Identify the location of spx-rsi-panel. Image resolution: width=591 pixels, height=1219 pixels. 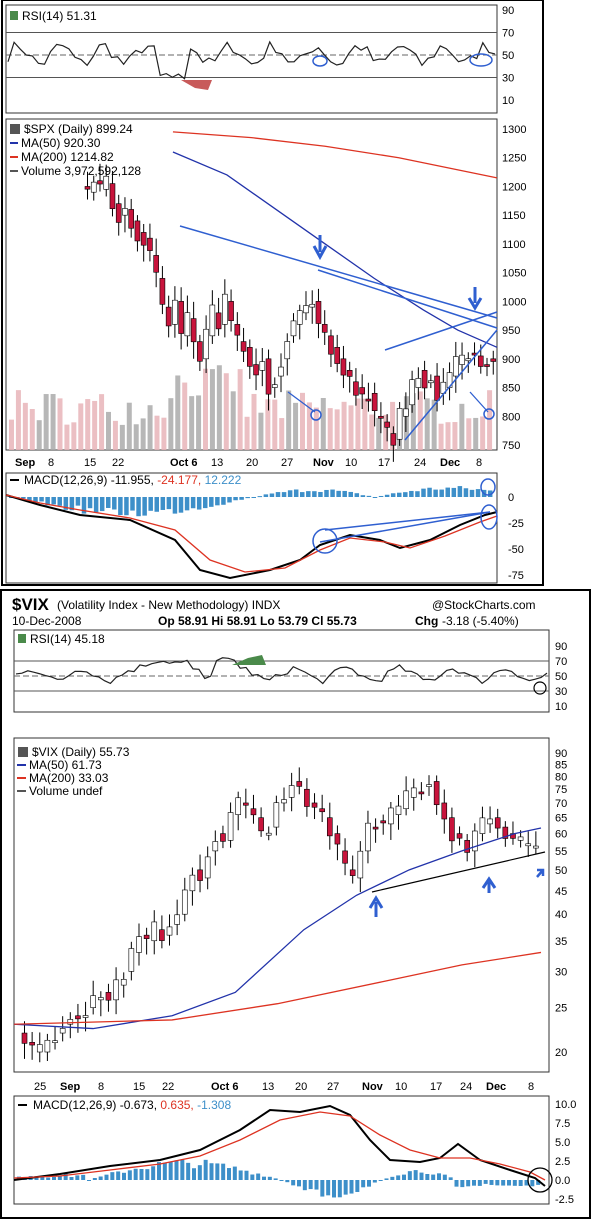
(251, 59).